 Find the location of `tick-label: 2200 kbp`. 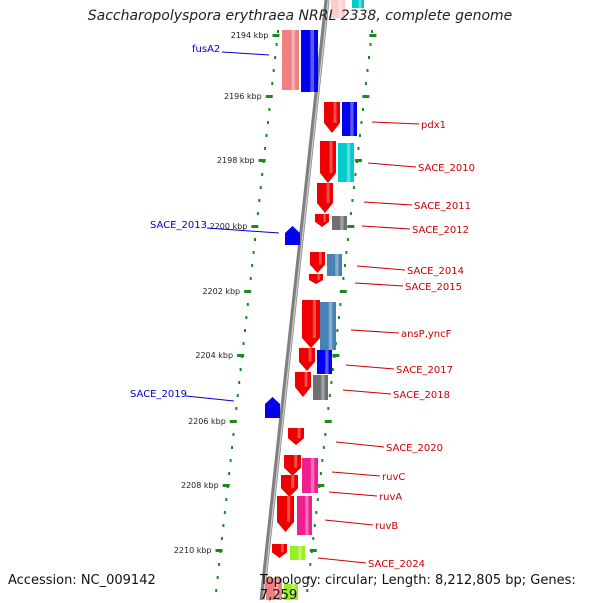

tick-label: 2200 kbp is located at coordinates (229, 226).